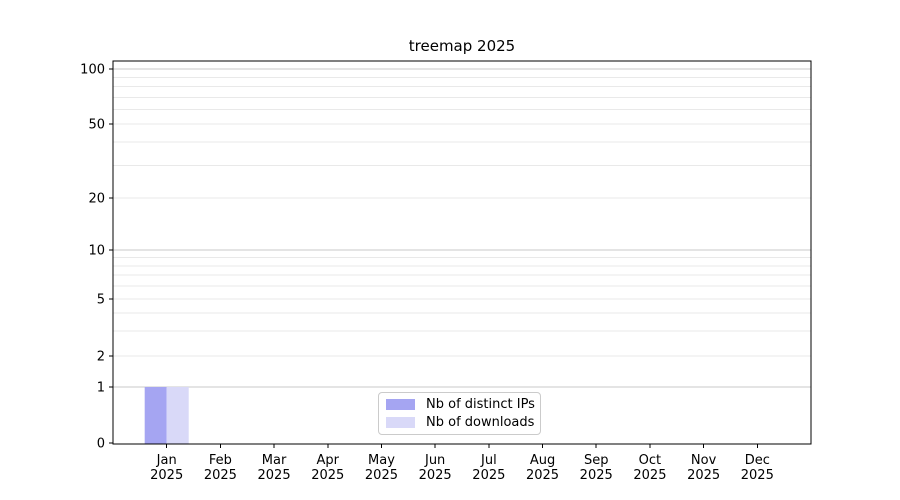 The image size is (900, 500). What do you see at coordinates (488, 460) in the screenshot?
I see `x-tick-label-month: Jul` at bounding box center [488, 460].